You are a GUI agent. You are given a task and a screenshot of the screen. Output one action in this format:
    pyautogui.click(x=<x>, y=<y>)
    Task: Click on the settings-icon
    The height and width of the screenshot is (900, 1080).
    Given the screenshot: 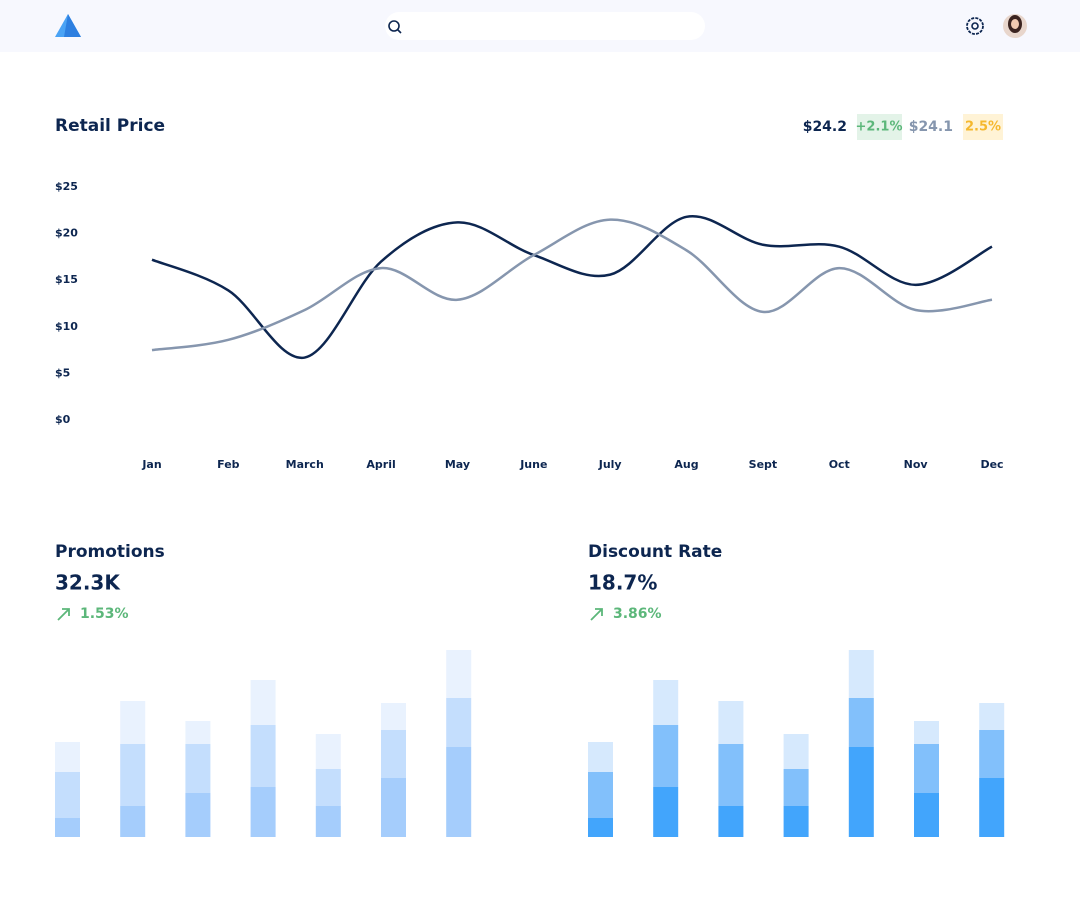 What is the action you would take?
    pyautogui.click(x=975, y=26)
    